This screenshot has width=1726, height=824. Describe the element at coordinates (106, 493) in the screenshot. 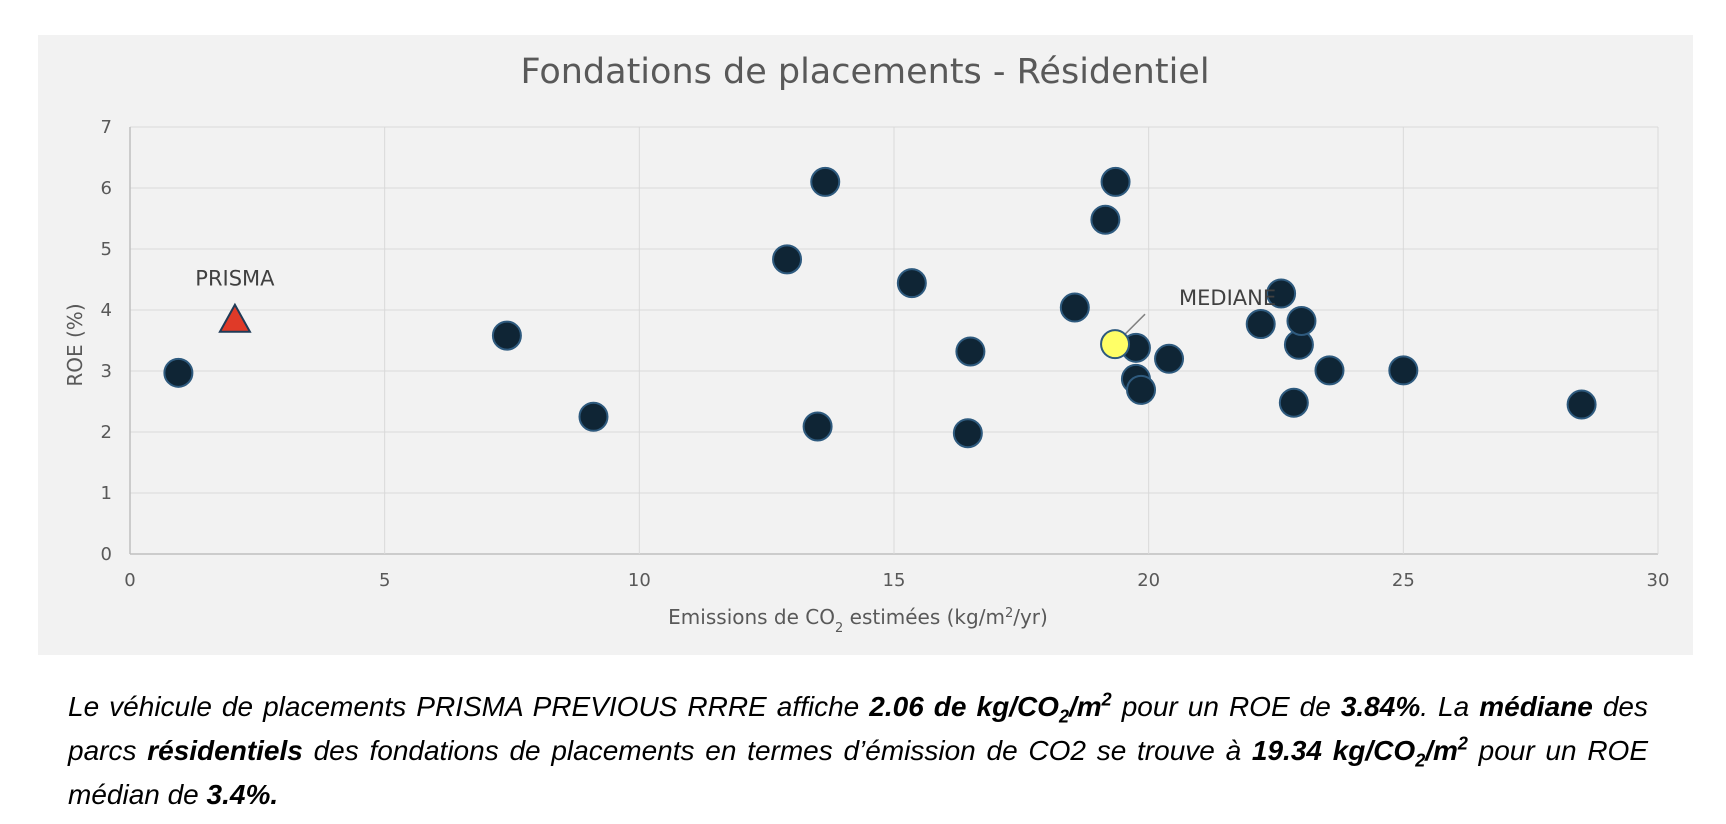

I see `y-tick-label: 1` at that location.